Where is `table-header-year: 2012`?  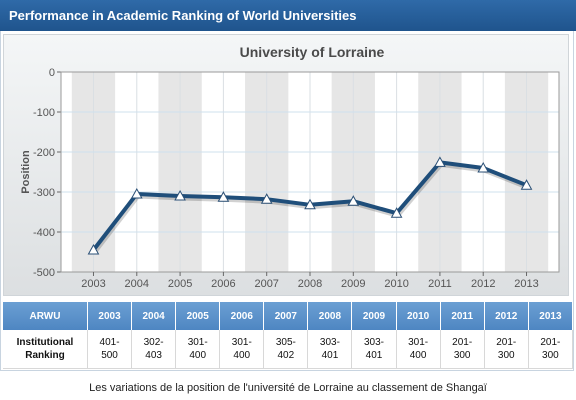 table-header-year: 2012 is located at coordinates (506, 316).